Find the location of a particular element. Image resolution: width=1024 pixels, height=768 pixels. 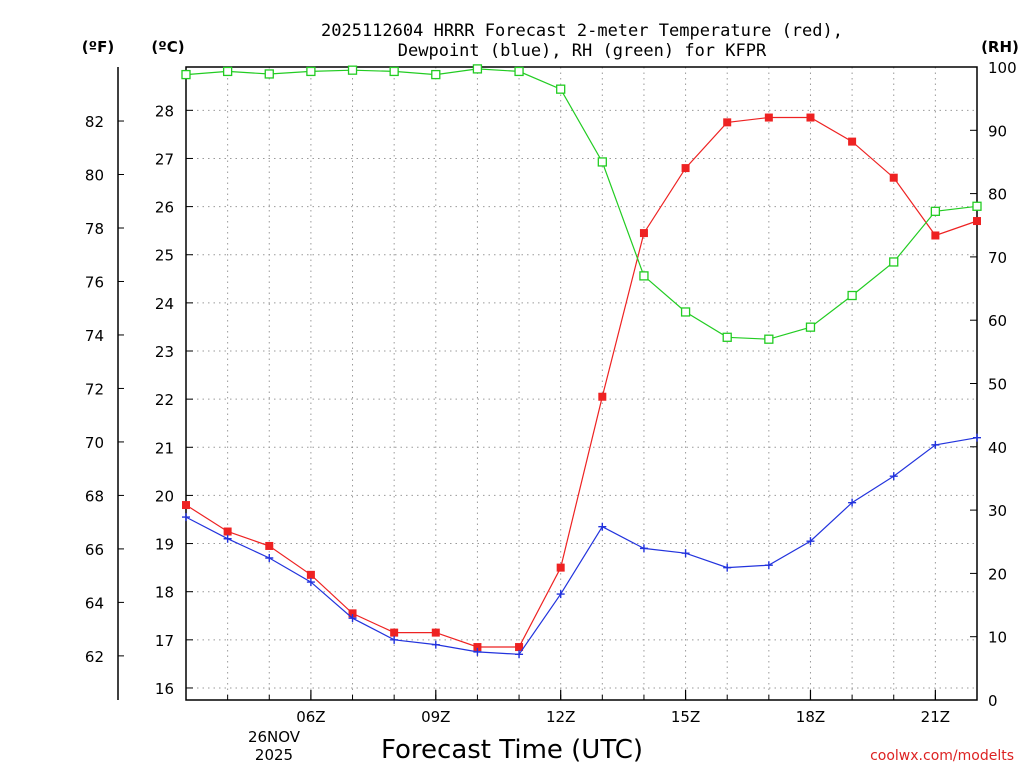

x-tick-label: 09Z is located at coordinates (435, 717).